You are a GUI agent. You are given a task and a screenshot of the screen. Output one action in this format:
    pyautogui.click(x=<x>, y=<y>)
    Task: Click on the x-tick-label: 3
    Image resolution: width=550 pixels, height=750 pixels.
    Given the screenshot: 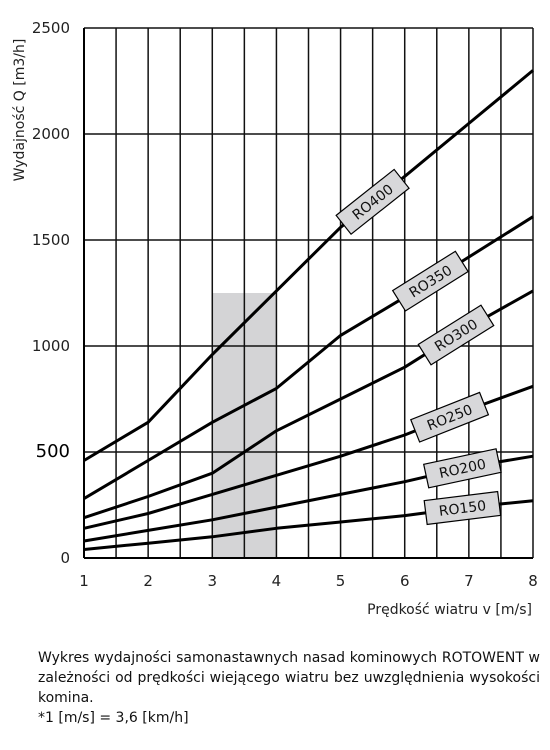 What is the action you would take?
    pyautogui.click(x=213, y=581)
    